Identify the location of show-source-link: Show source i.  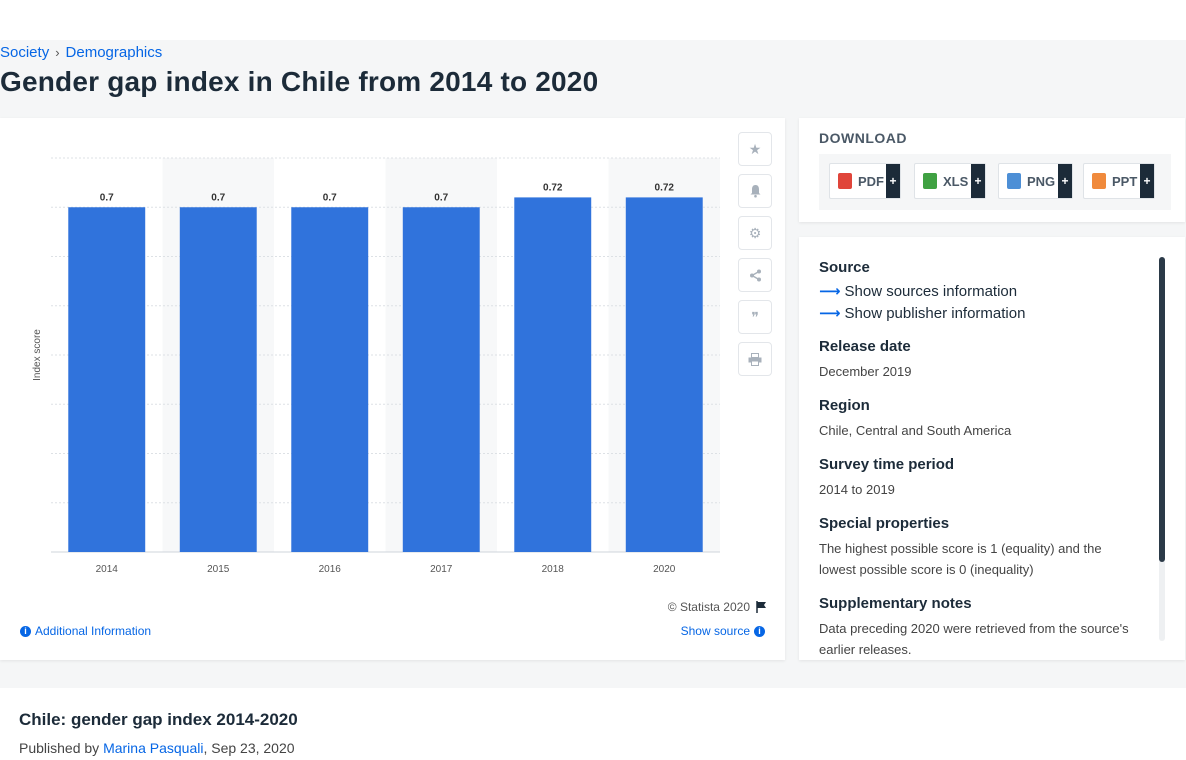
(723, 631).